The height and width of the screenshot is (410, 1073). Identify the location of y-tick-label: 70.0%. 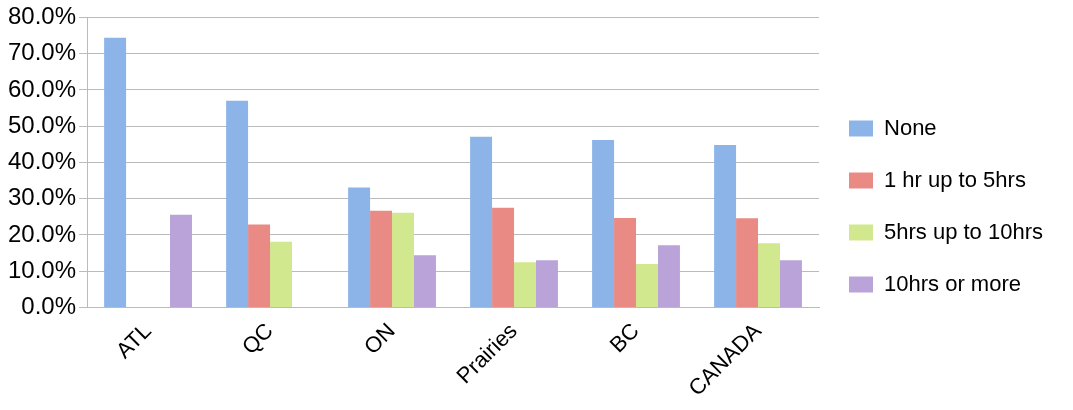
(42, 52).